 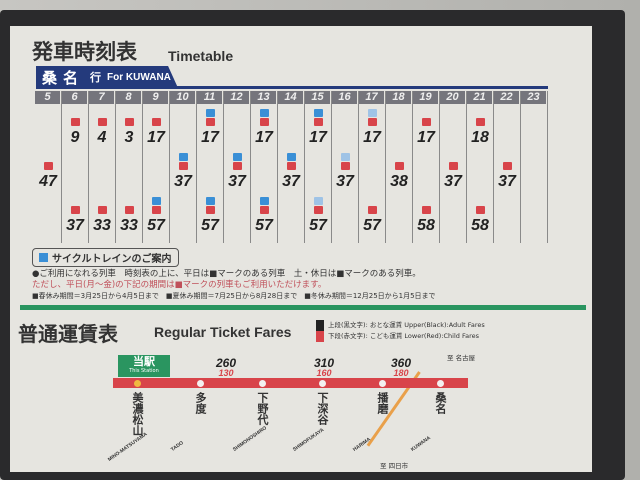 I want to click on hour-label: 16, so click(x=345, y=97).